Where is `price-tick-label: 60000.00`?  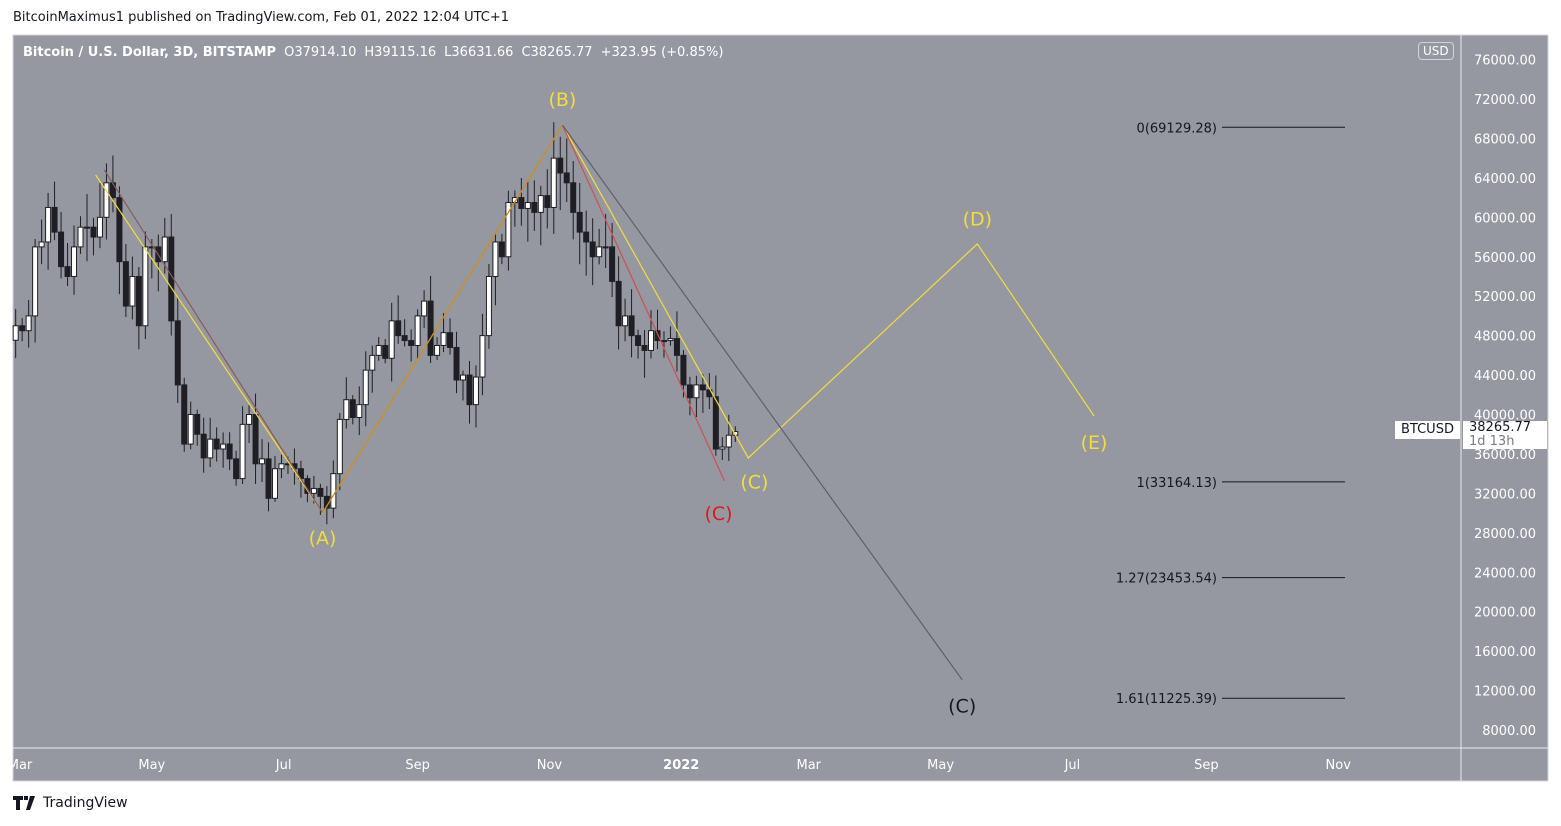 price-tick-label: 60000.00 is located at coordinates (1505, 218).